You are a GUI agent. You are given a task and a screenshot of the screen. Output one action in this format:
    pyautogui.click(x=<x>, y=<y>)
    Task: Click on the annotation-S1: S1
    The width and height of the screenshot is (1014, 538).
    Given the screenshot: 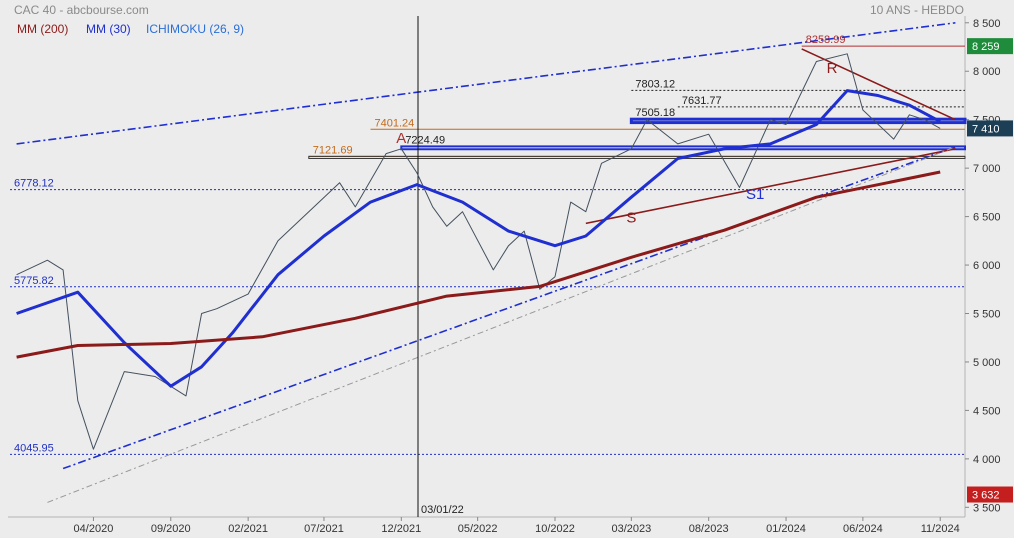 What is the action you would take?
    pyautogui.click(x=755, y=194)
    